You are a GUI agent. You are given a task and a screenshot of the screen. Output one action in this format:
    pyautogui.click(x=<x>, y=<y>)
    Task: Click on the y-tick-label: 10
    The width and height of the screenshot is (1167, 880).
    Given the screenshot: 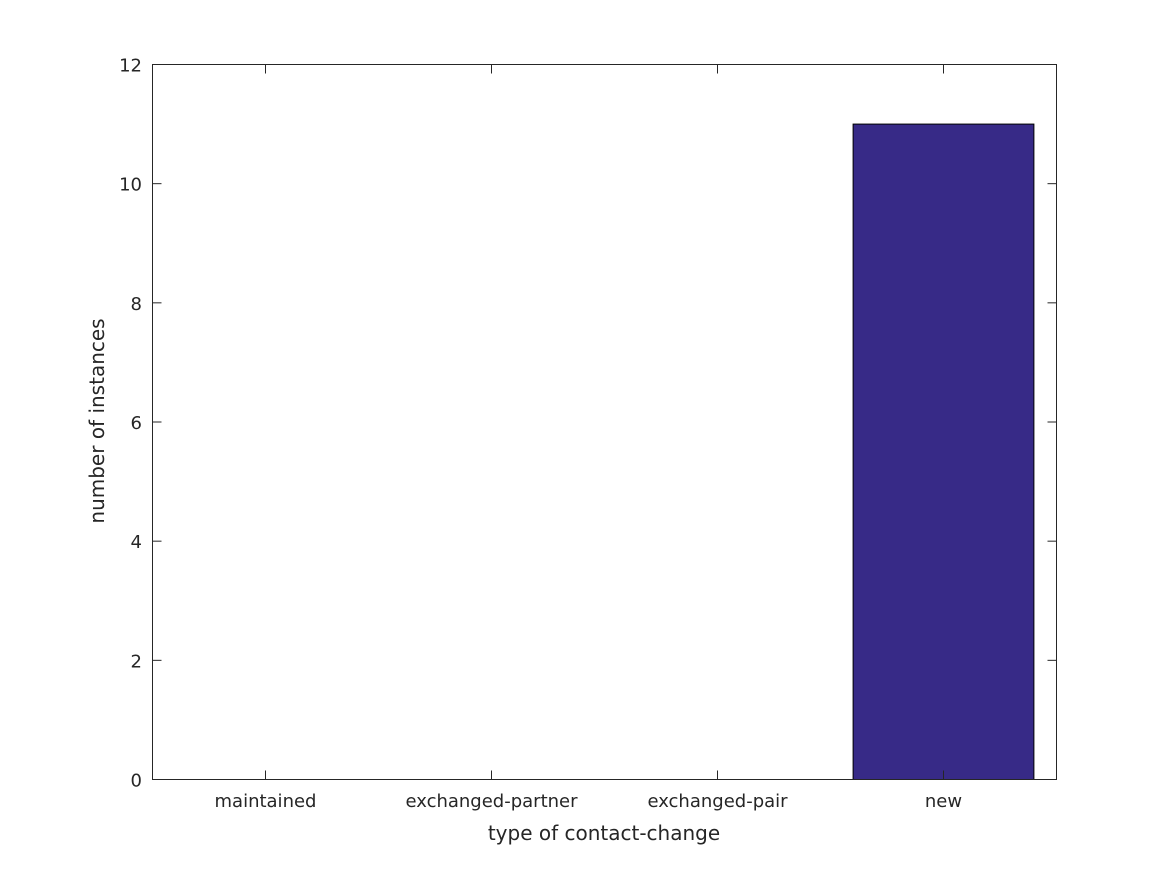 What is the action you would take?
    pyautogui.click(x=130, y=185)
    